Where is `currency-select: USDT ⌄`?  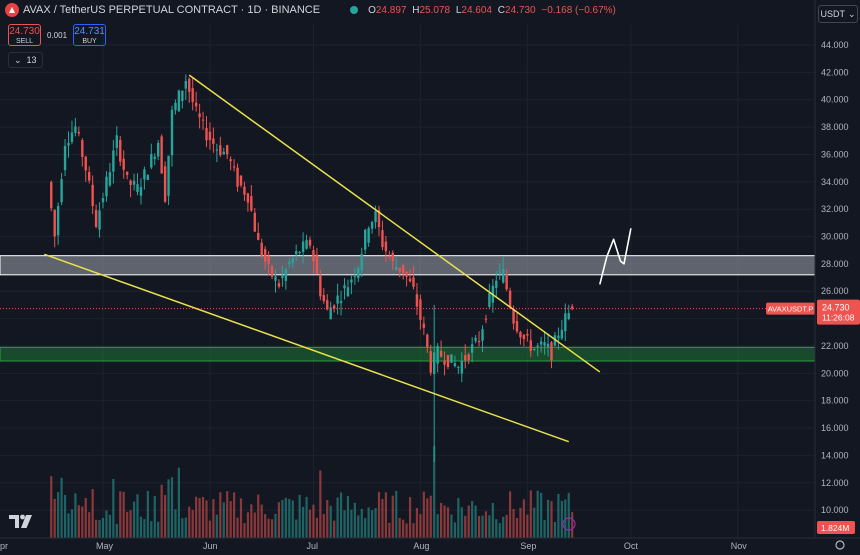 currency-select: USDT ⌄ is located at coordinates (838, 14).